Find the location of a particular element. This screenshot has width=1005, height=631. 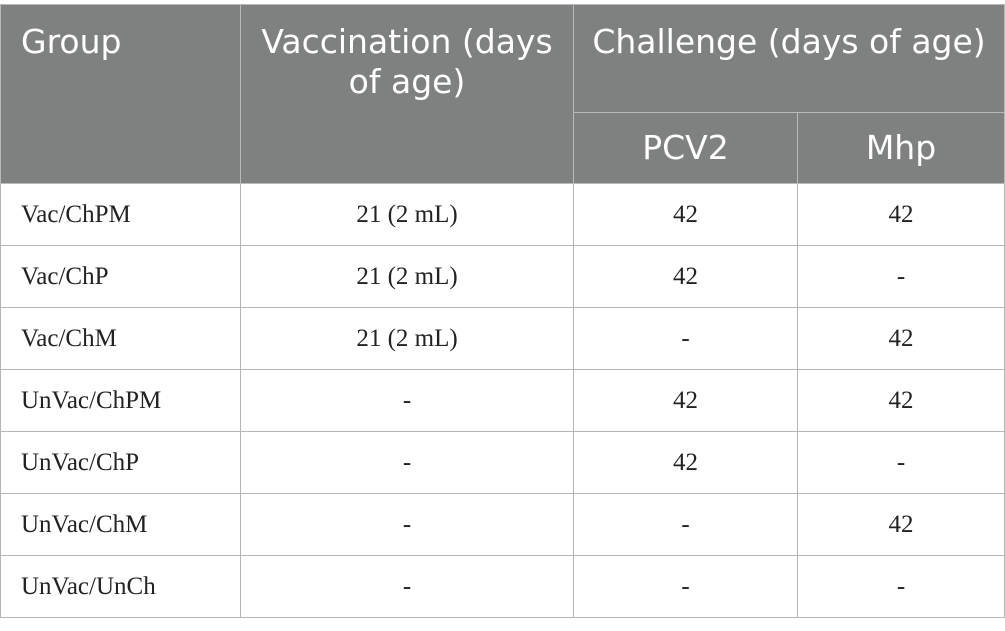

table-row: UnVac/UnCh - - - is located at coordinates (502, 586).